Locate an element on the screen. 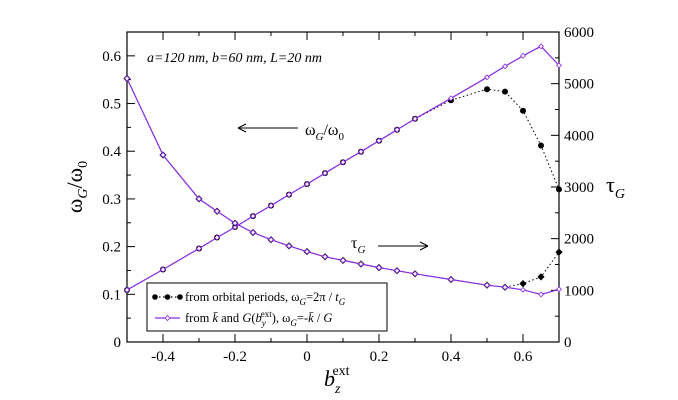  tau-arrow-label: τG is located at coordinates (358, 245).